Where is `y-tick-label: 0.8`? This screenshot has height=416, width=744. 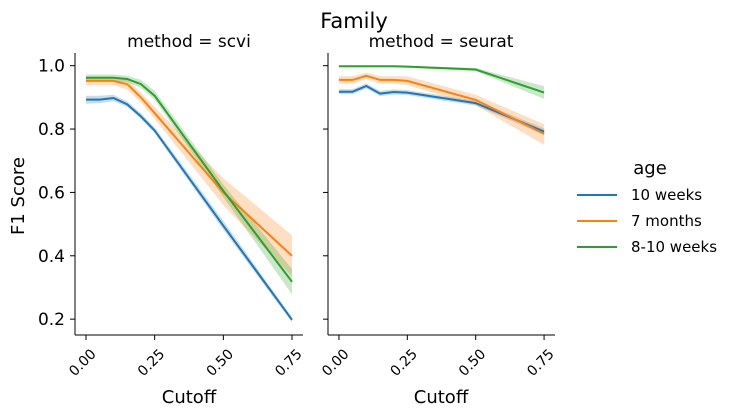
y-tick-label: 0.8 is located at coordinates (51, 130).